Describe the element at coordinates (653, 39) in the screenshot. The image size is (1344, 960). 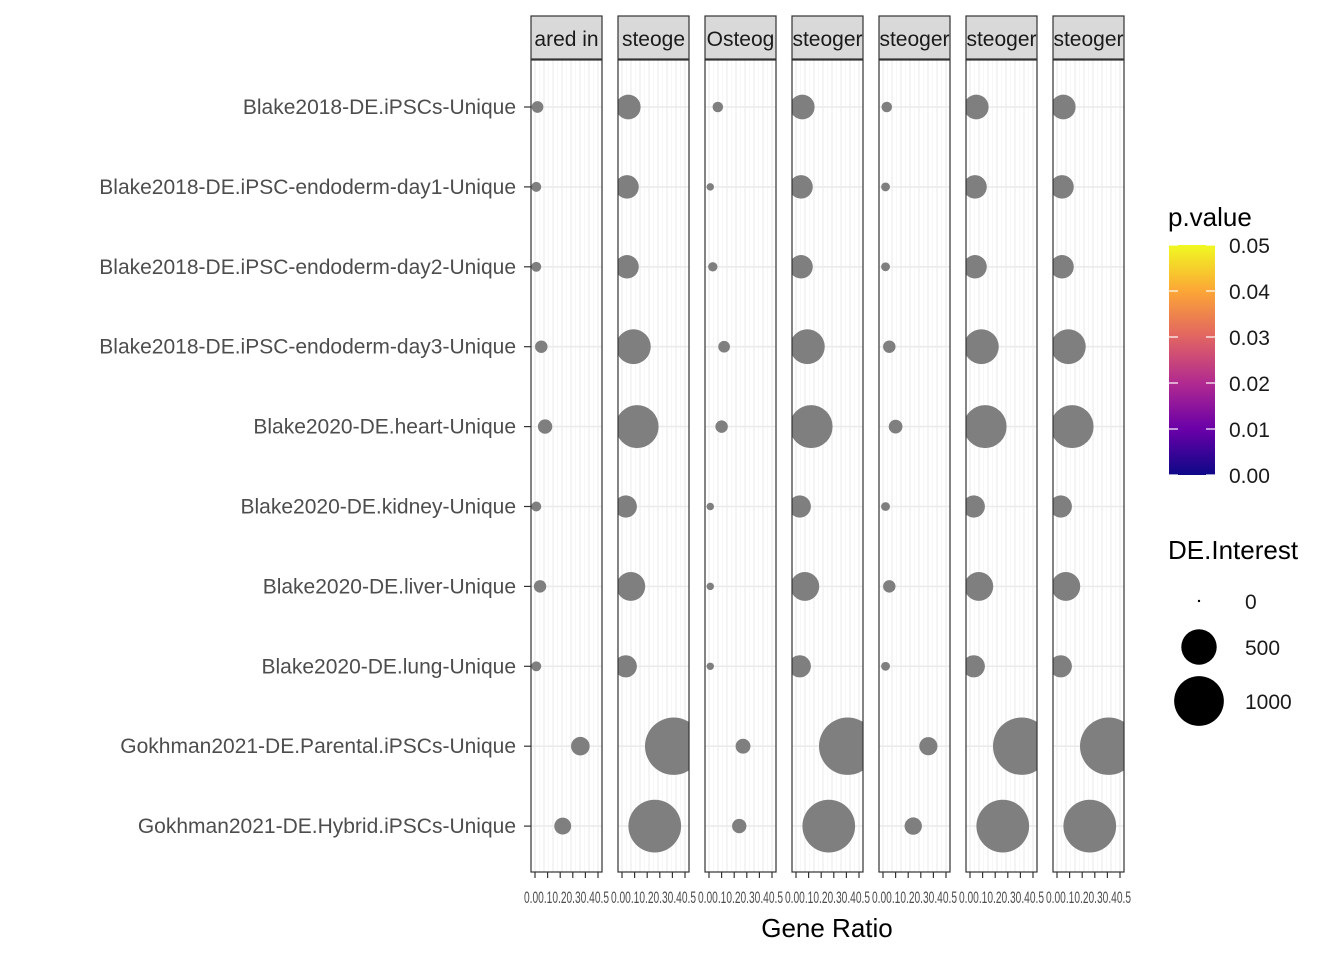
I see `facet-strip-label: steoge` at that location.